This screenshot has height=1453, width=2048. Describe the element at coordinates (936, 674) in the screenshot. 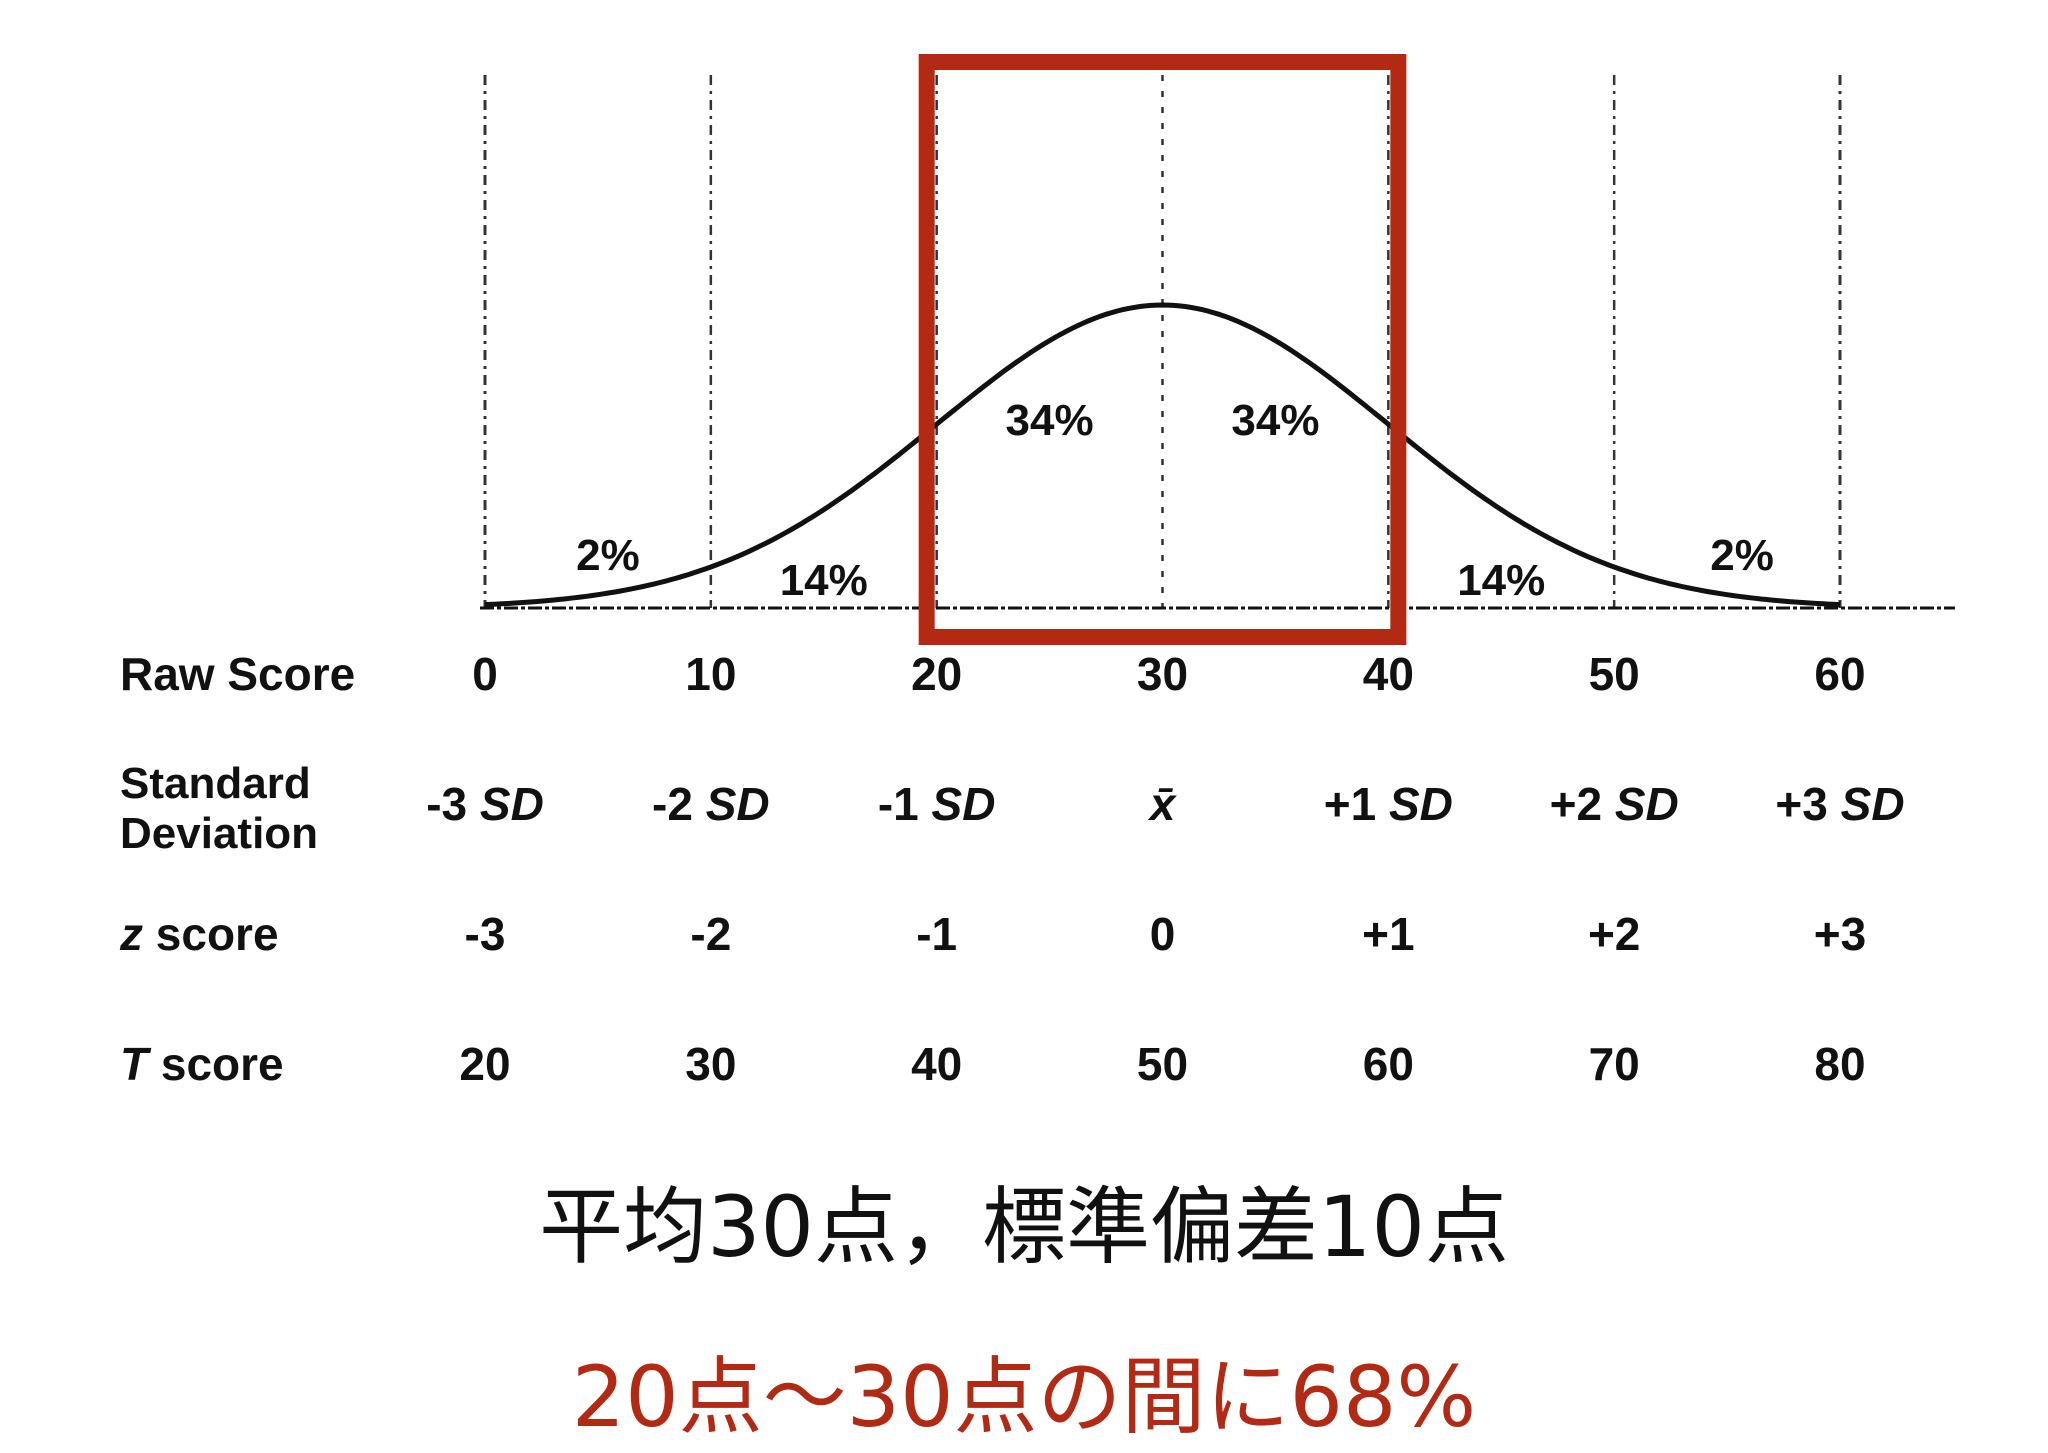

I see `row-0-value-2: 20` at that location.